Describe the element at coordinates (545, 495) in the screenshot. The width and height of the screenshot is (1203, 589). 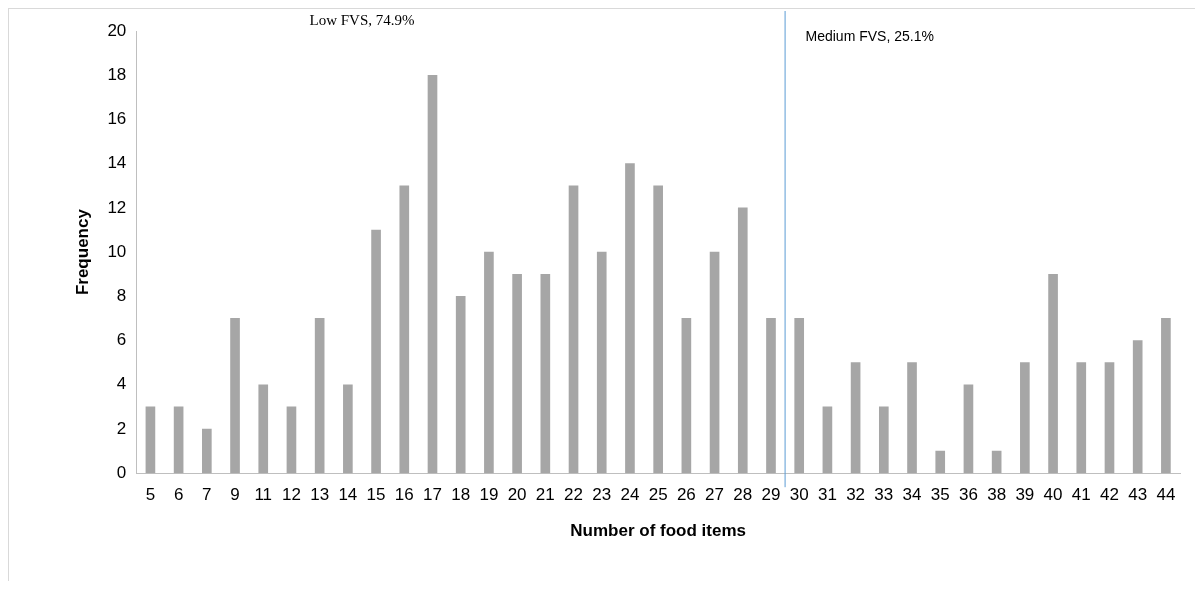
I see `x-tick-label: 21` at that location.